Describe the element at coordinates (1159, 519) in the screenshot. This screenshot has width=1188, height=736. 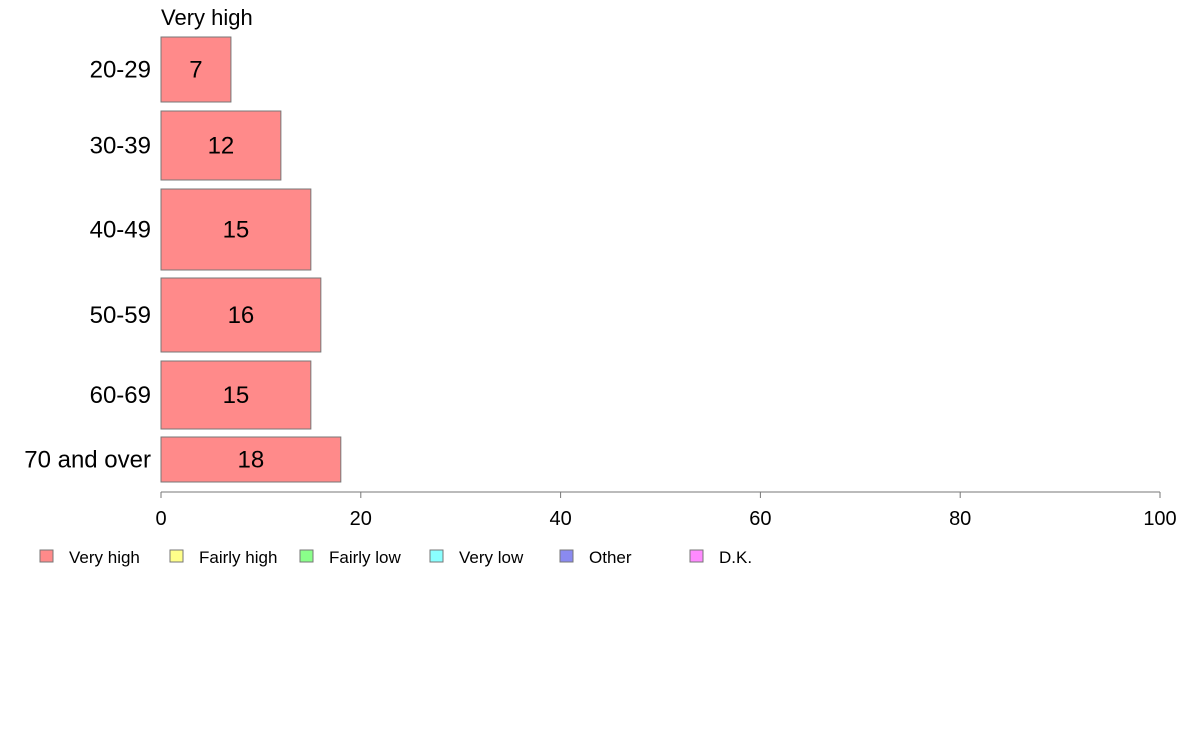
I see `x-tick-label: 100` at that location.